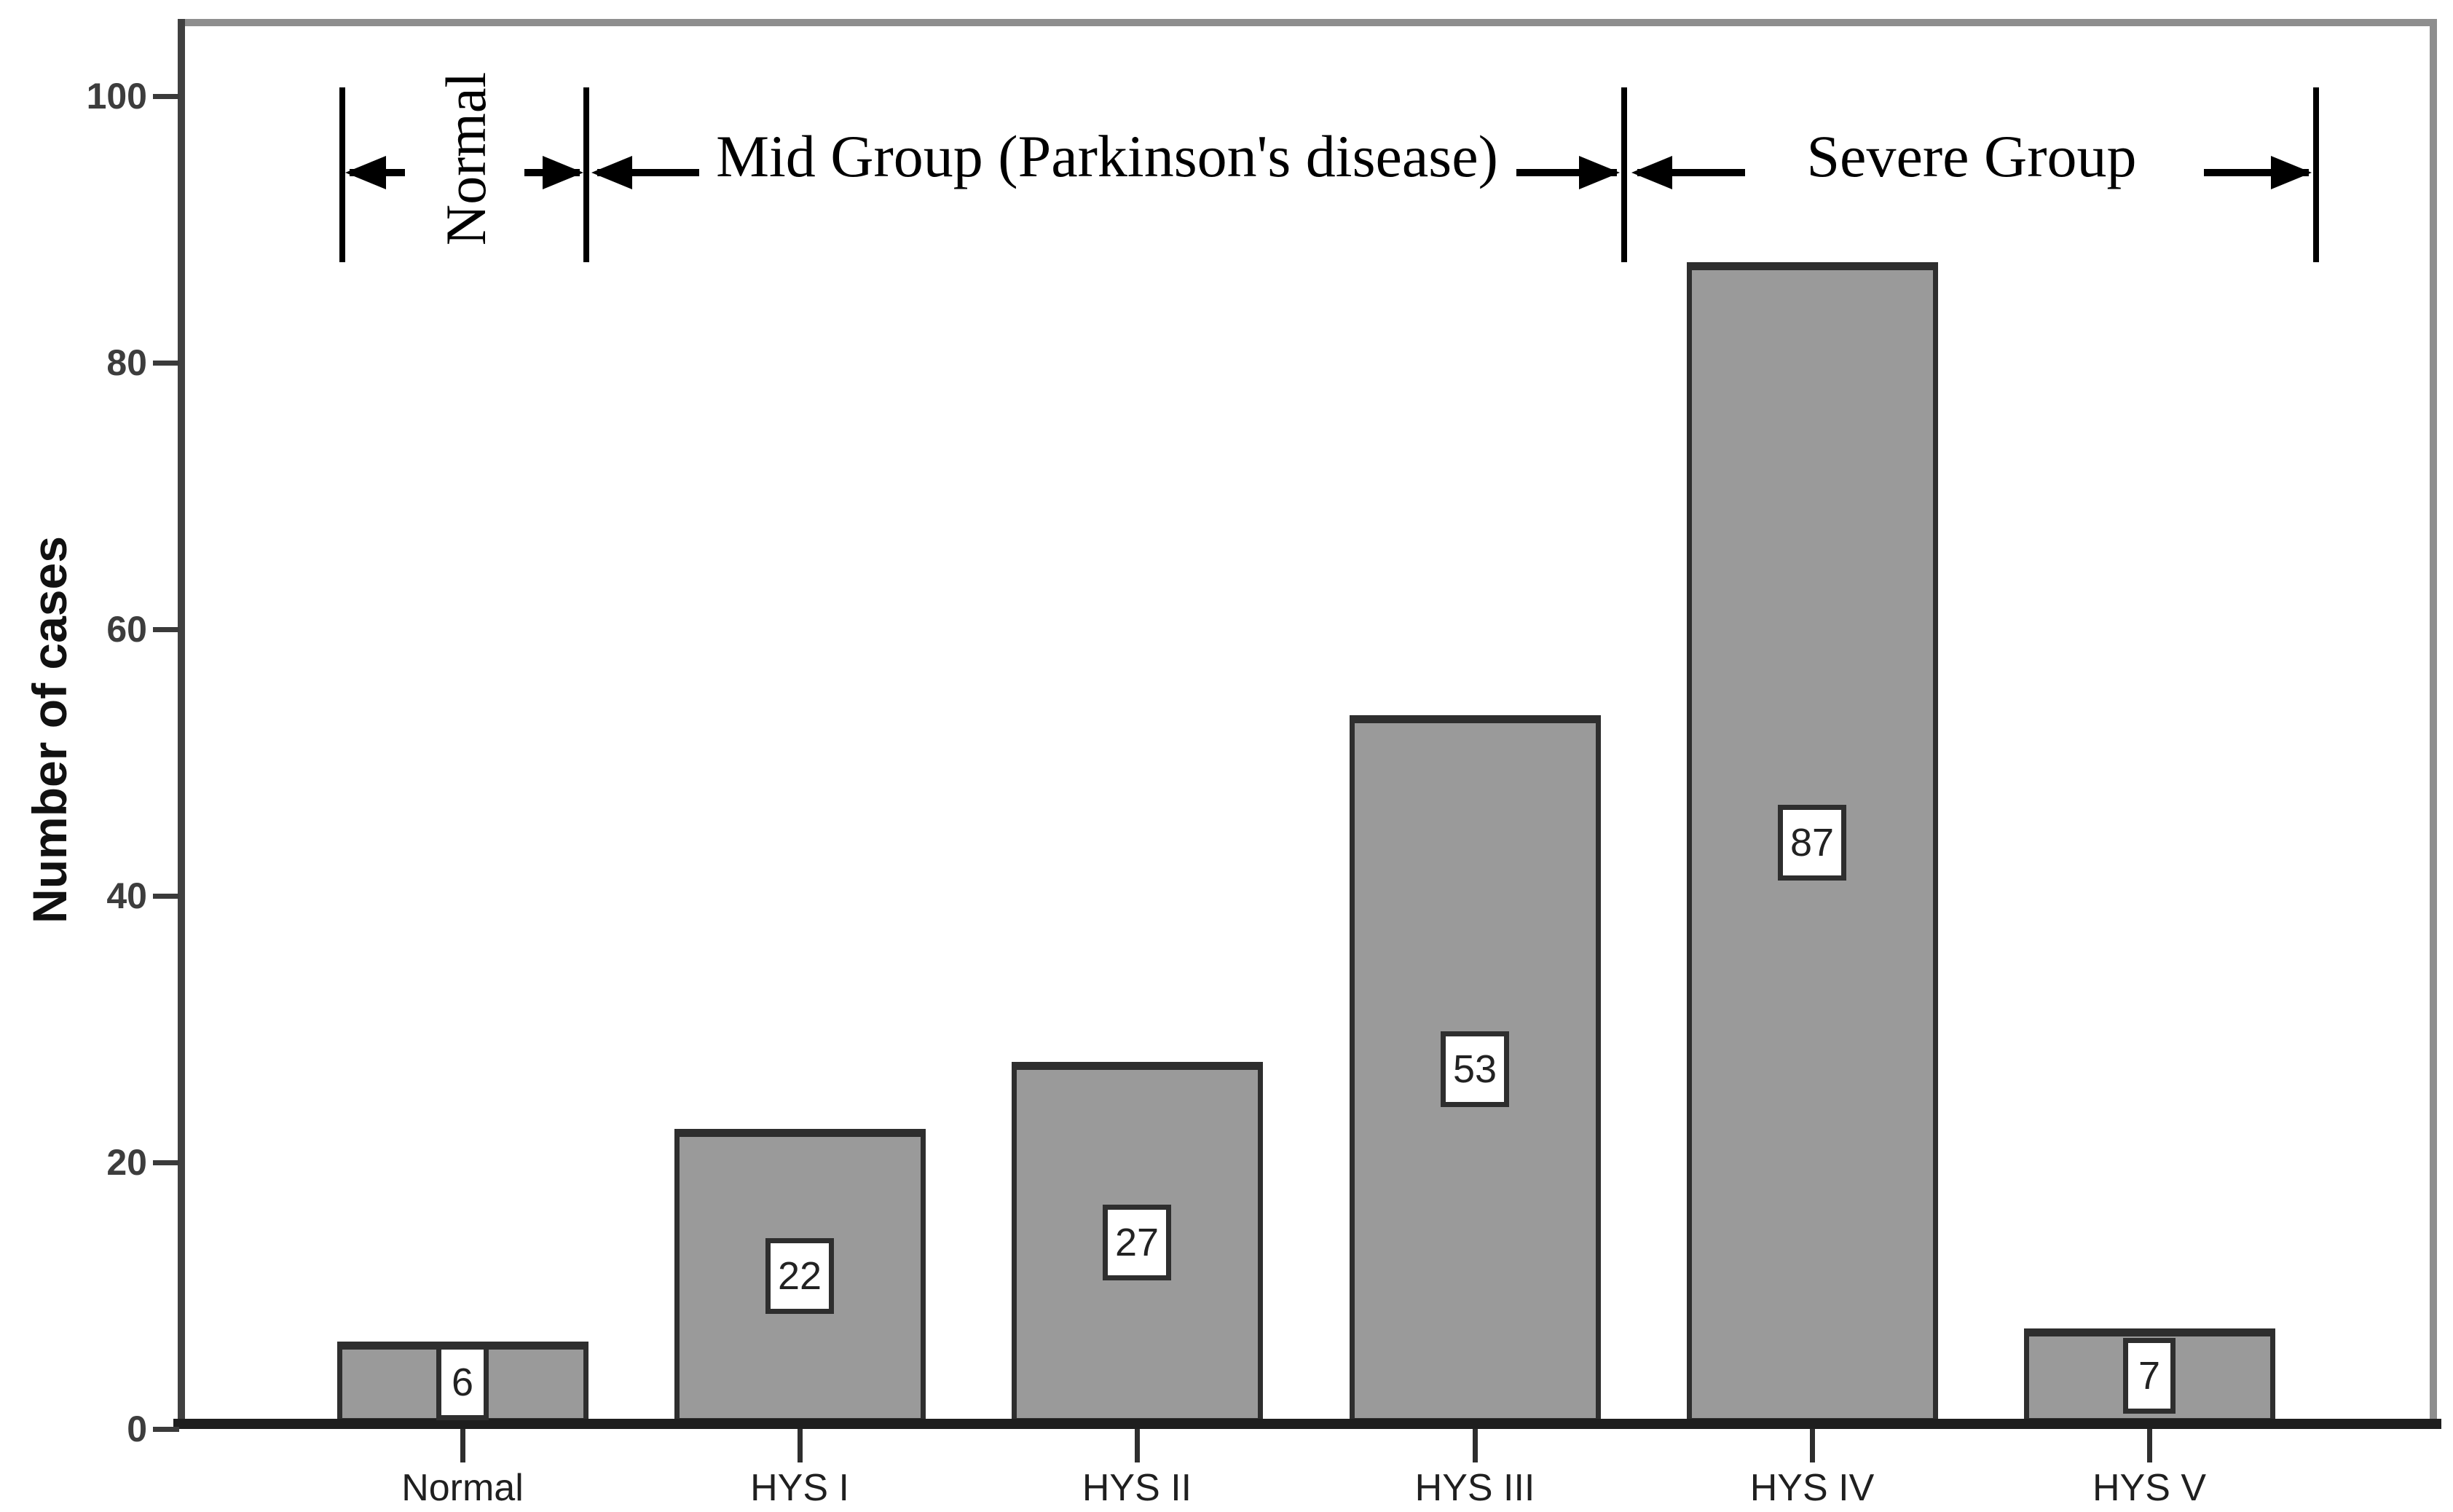  I want to click on y-axis-line, so click(181, 722).